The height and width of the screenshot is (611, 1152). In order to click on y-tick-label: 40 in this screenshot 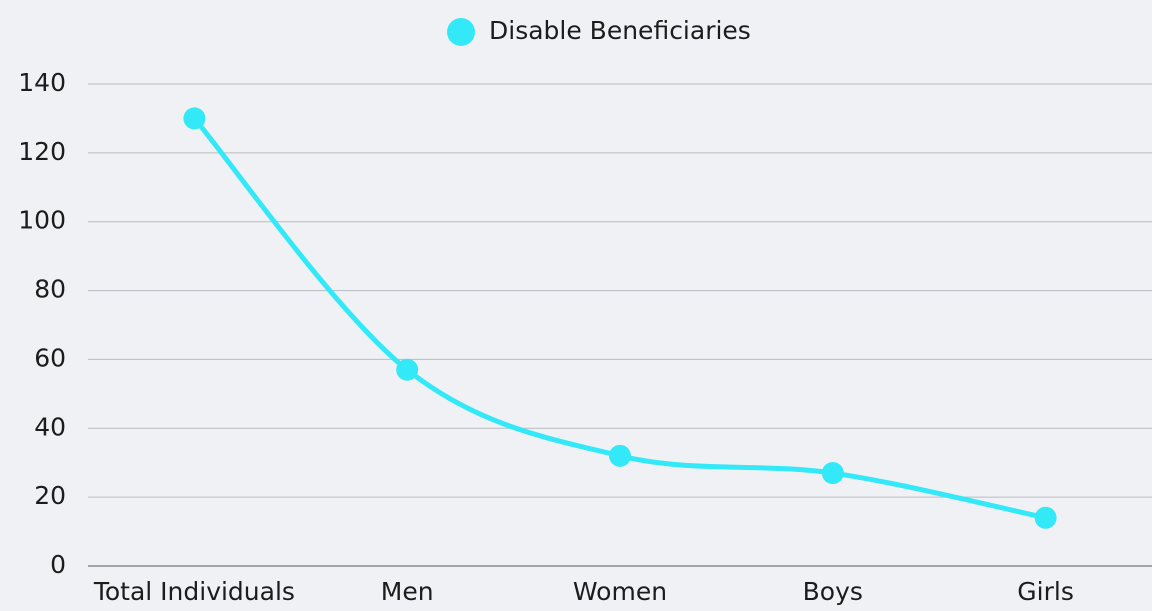, I will do `click(50, 426)`.